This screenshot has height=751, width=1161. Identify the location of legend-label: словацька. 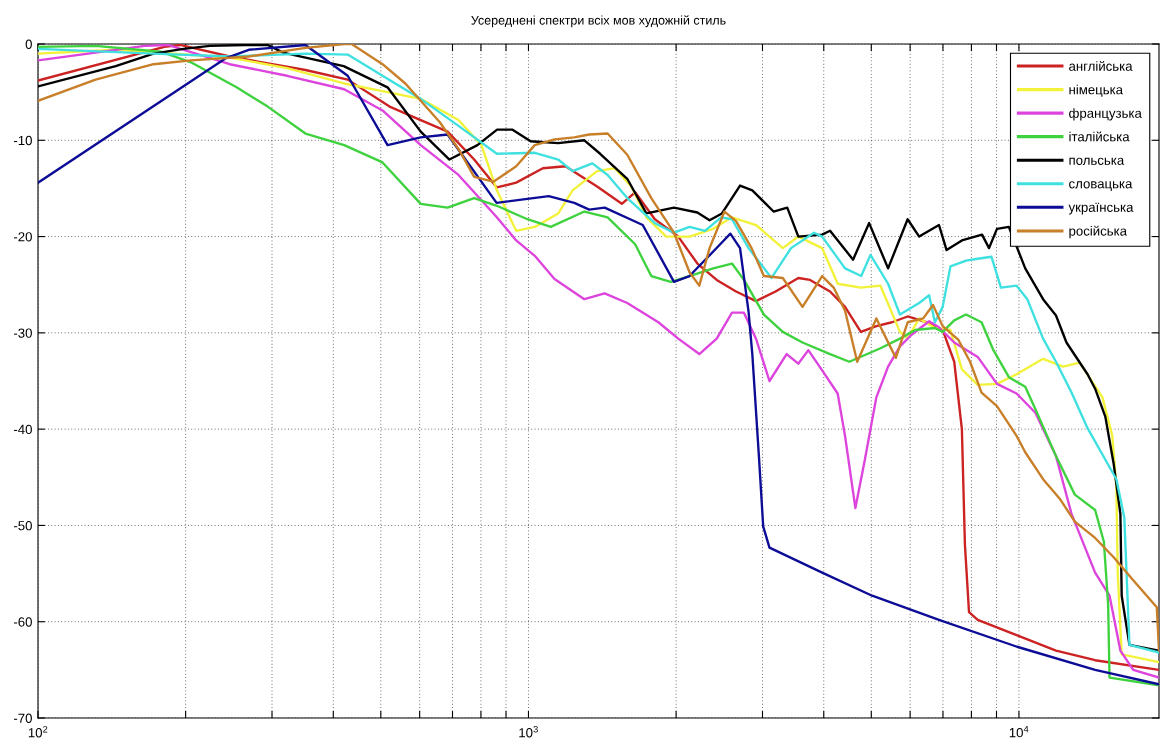
(1101, 186).